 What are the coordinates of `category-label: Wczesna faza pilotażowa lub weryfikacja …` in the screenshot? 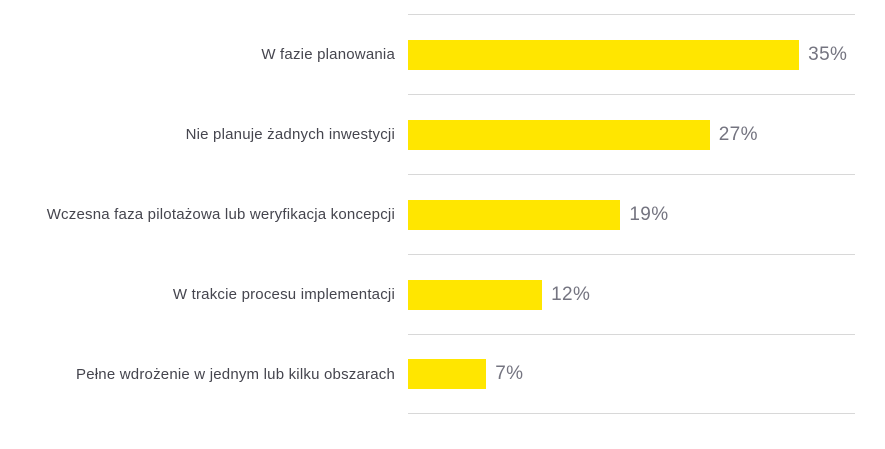 It's located at (220, 214).